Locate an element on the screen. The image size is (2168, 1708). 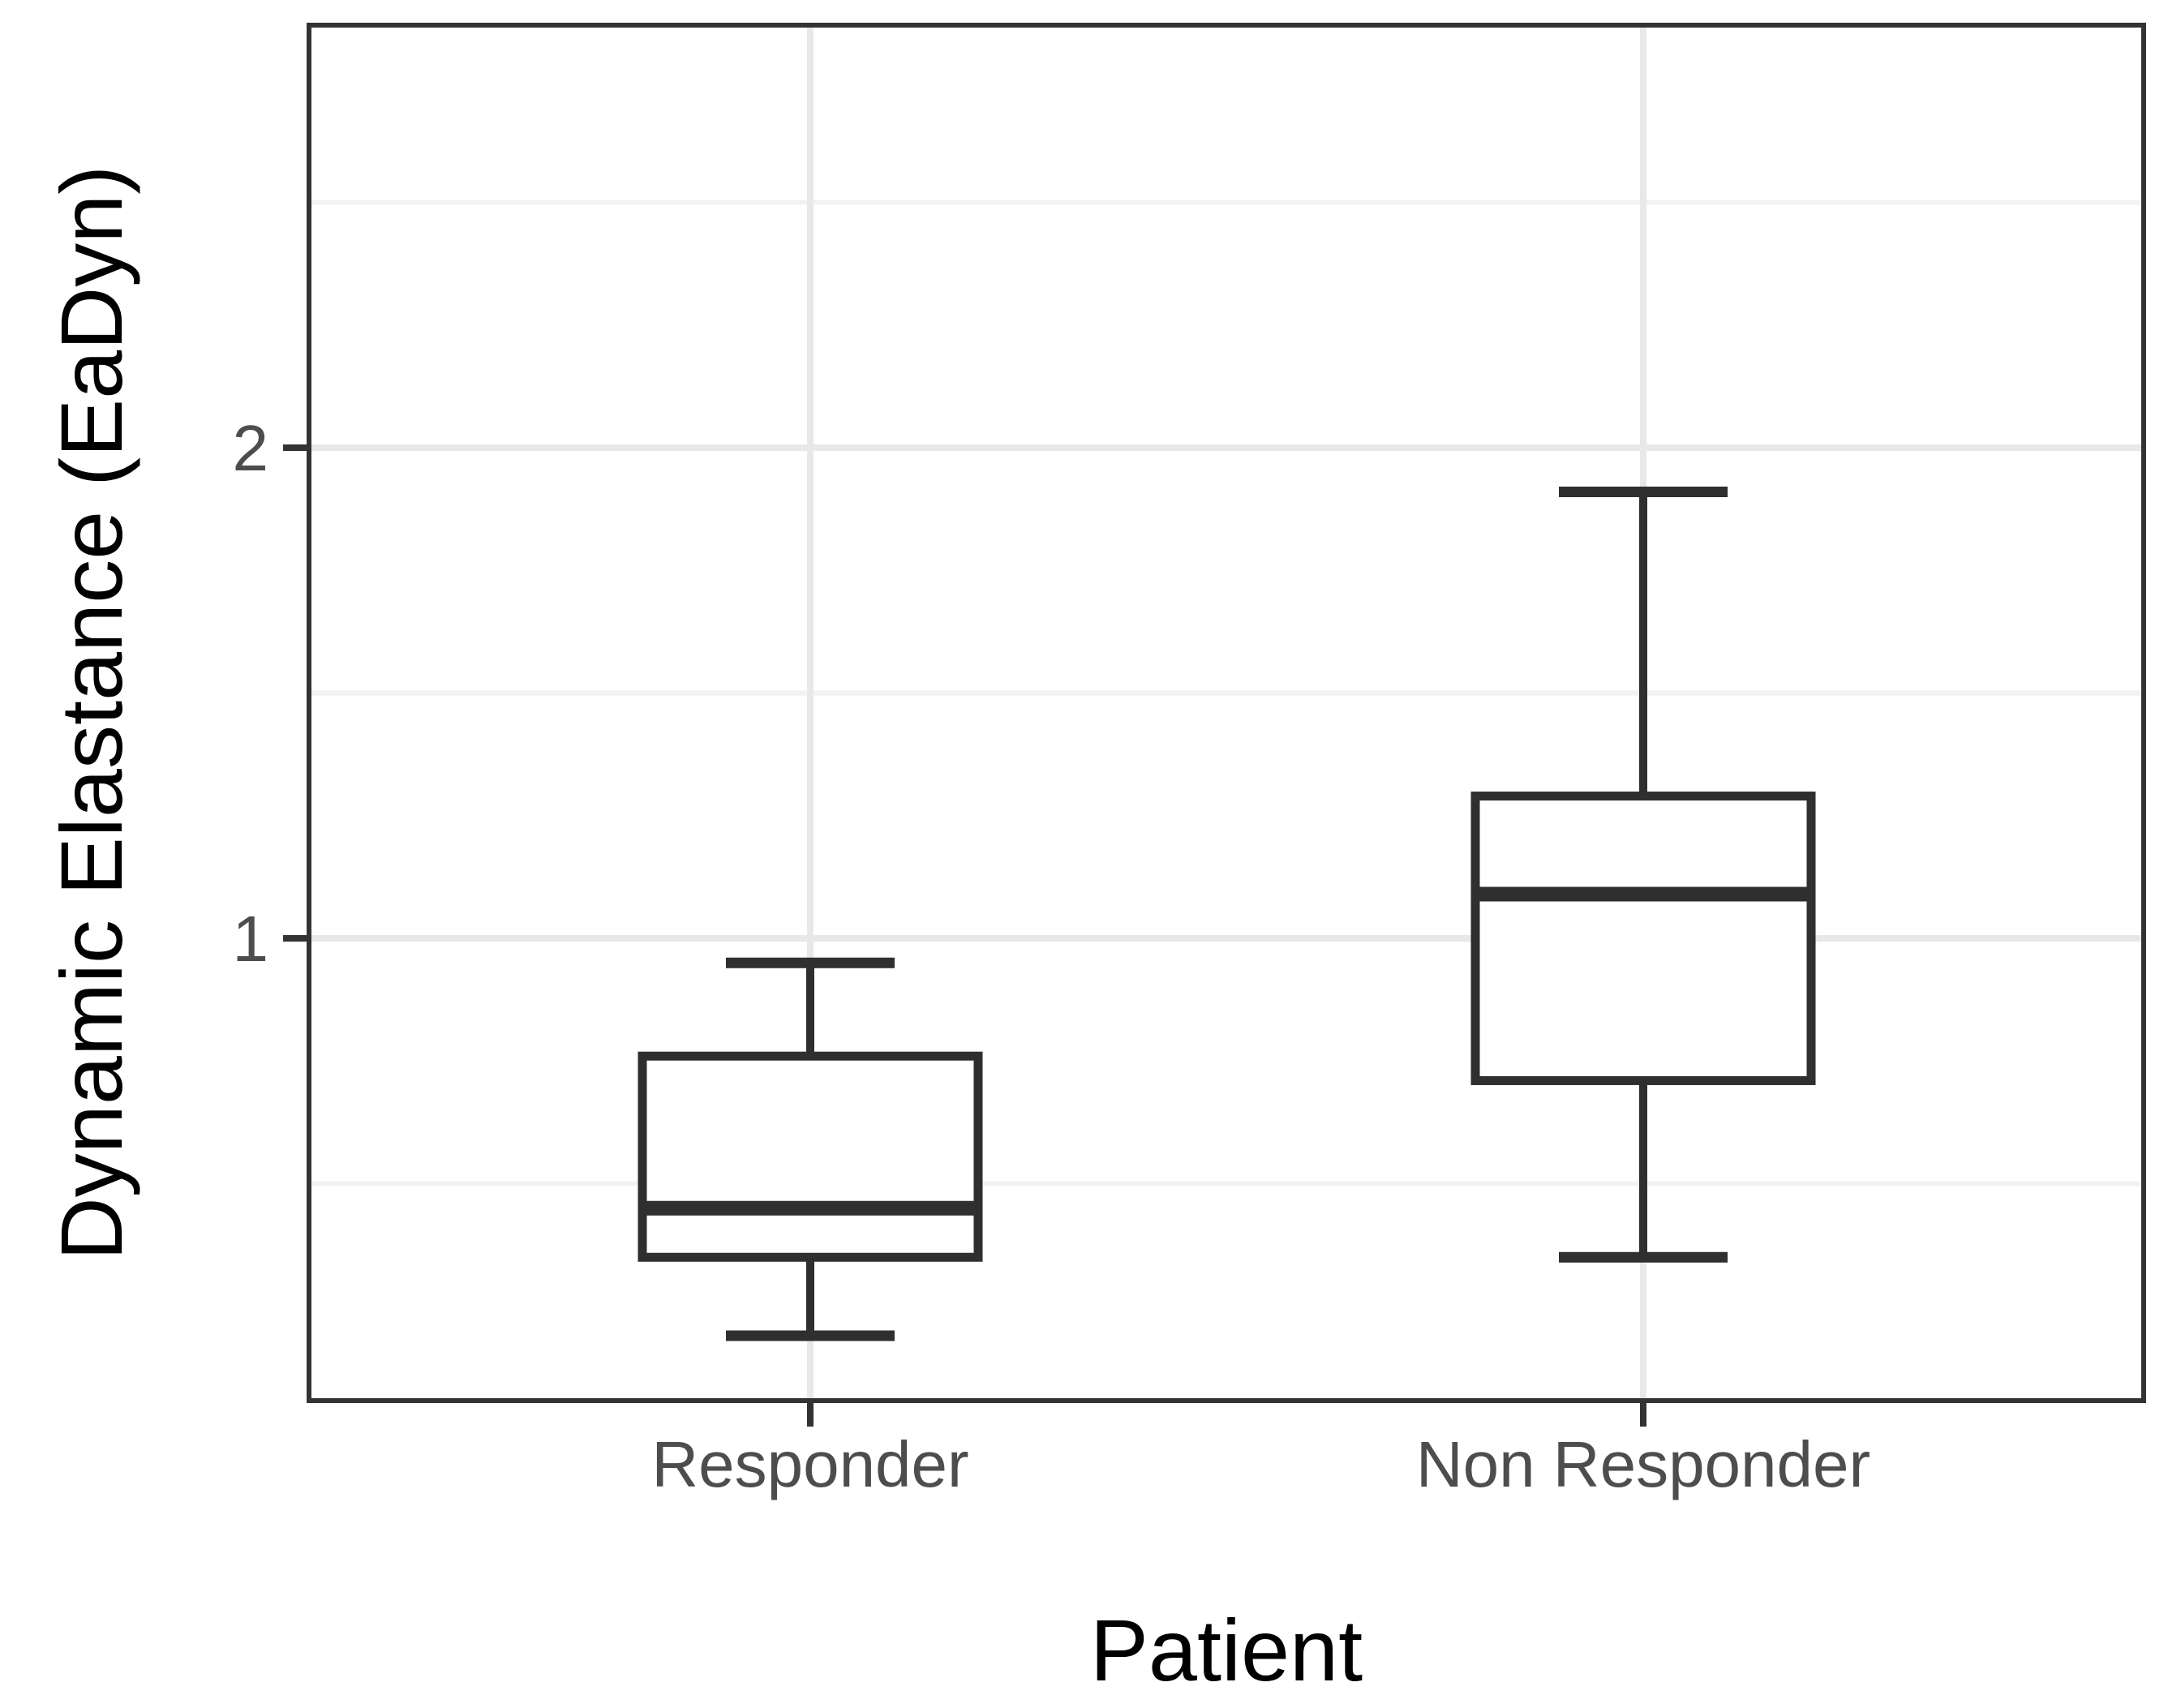
x-axis-title: Patient is located at coordinates (1226, 1650).